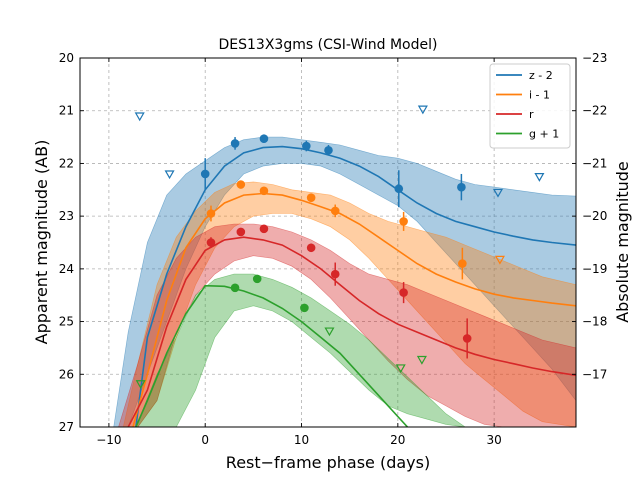 This screenshot has height=480, width=640. Describe the element at coordinates (66, 427) in the screenshot. I see `y-tick-label: 27` at that location.